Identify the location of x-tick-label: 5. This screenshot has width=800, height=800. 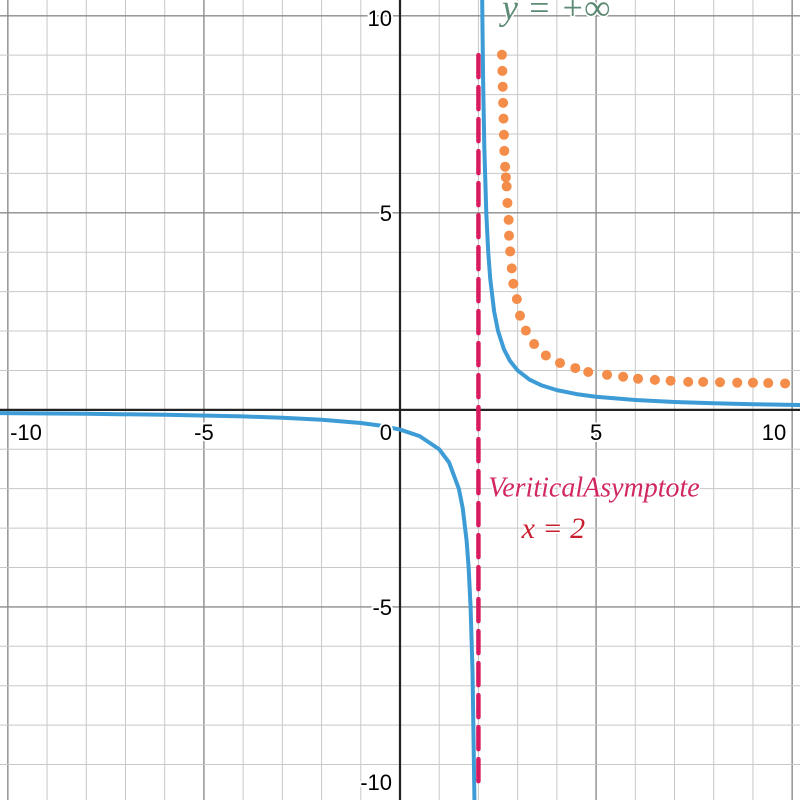
(596, 432).